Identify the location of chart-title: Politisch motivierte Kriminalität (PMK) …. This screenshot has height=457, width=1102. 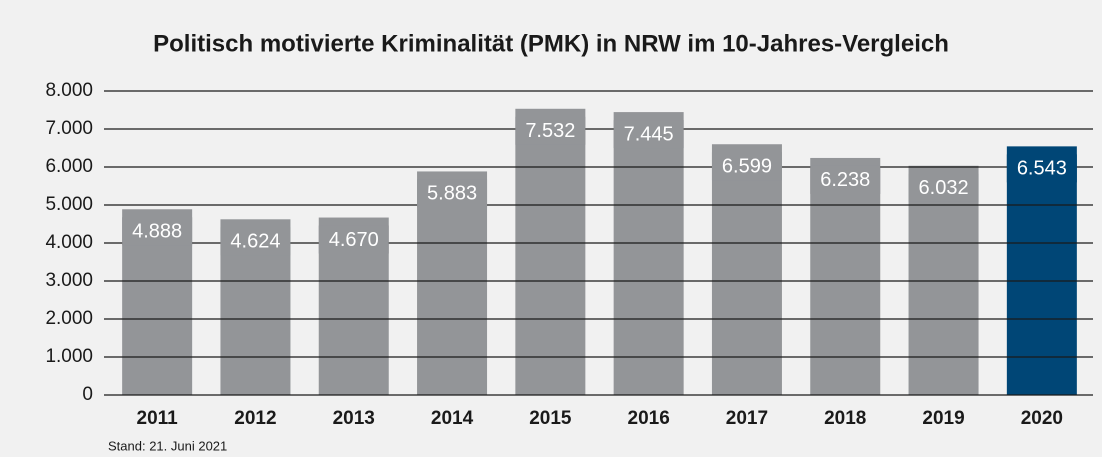
(551, 43).